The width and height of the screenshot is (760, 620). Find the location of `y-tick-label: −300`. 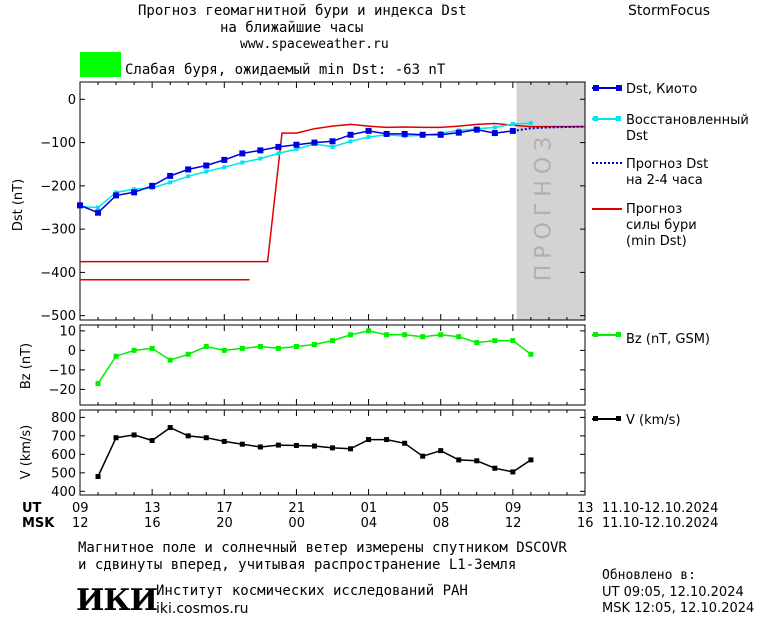

y-tick-label: −300 is located at coordinates (58, 230).